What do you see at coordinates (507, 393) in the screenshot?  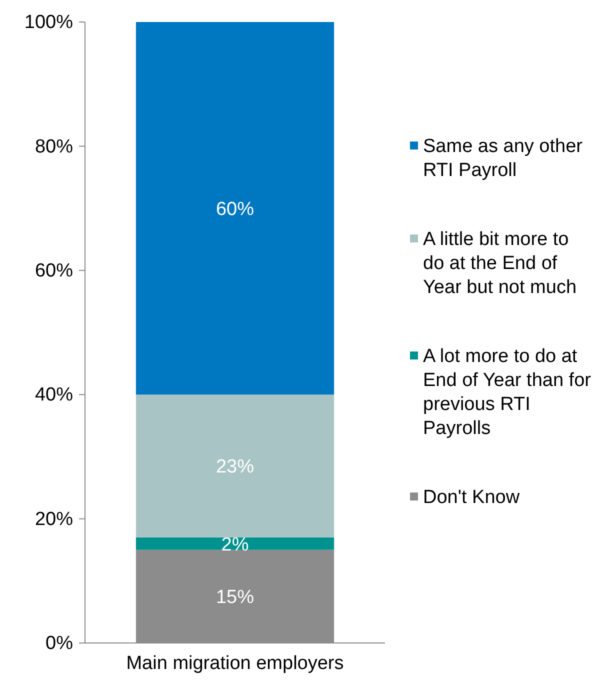 I see `legend-label: A lot more to do at End of Year than for previous RTI Payrolls` at bounding box center [507, 393].